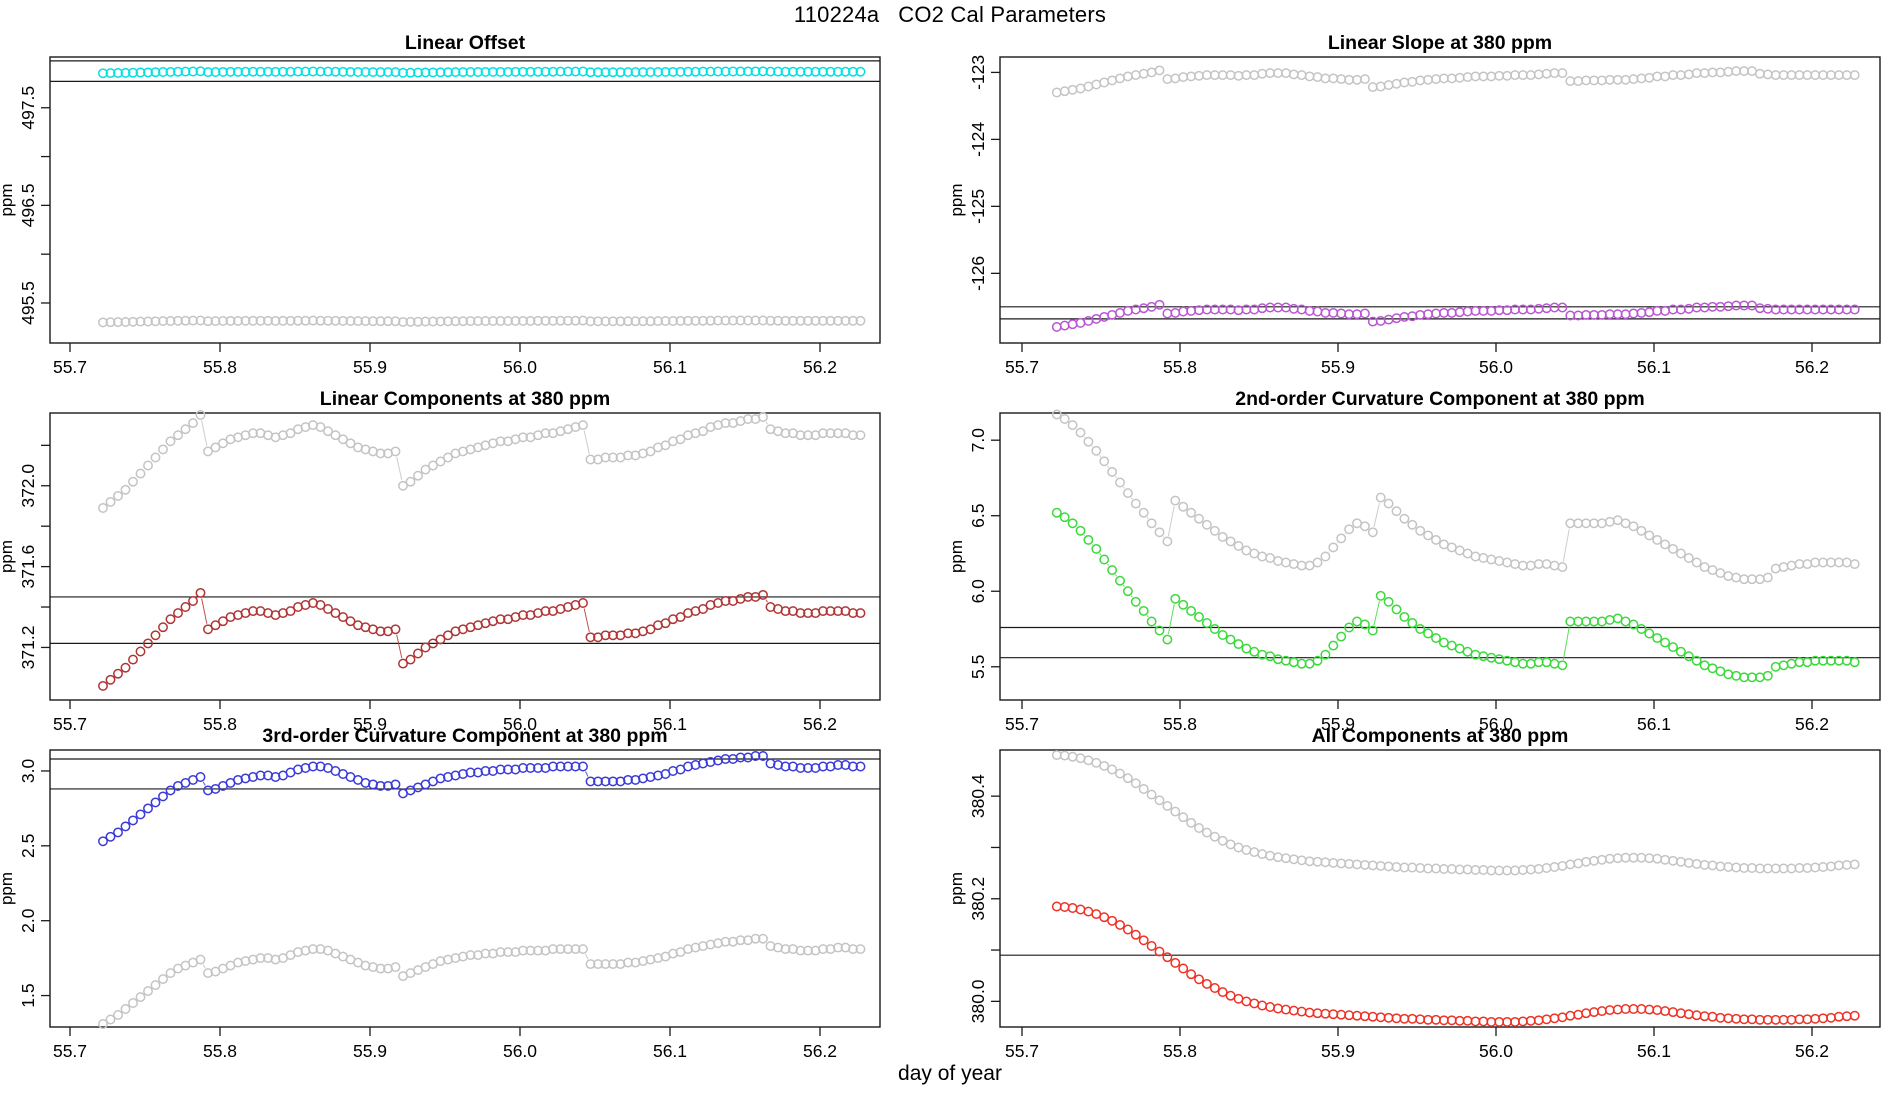 This screenshot has width=1900, height=1100. I want to click on y-axis-title: ppm, so click(956, 556).